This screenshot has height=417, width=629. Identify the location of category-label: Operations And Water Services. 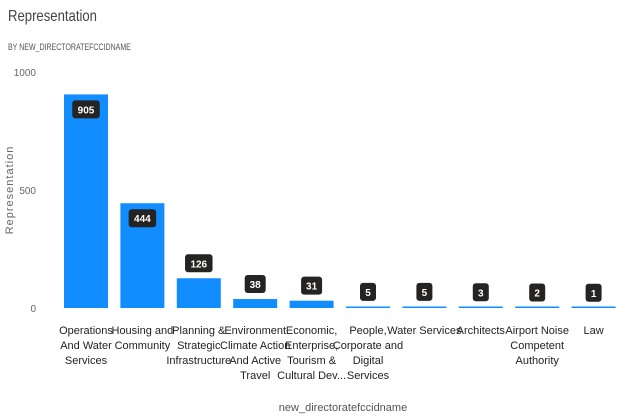
(86, 346).